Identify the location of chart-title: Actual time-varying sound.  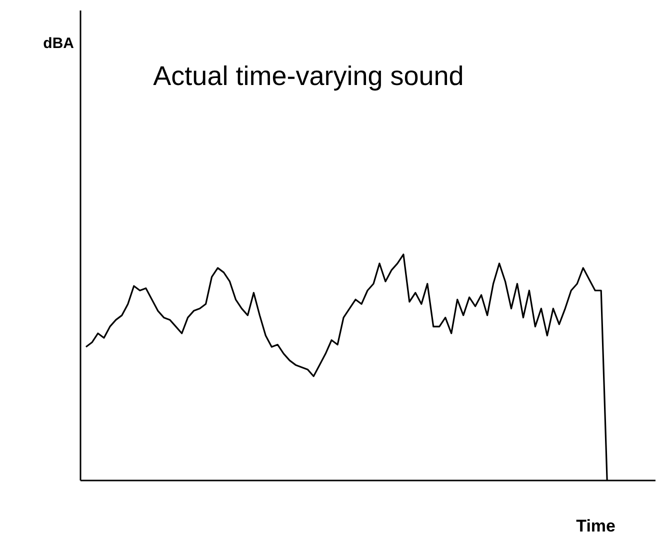
(308, 76).